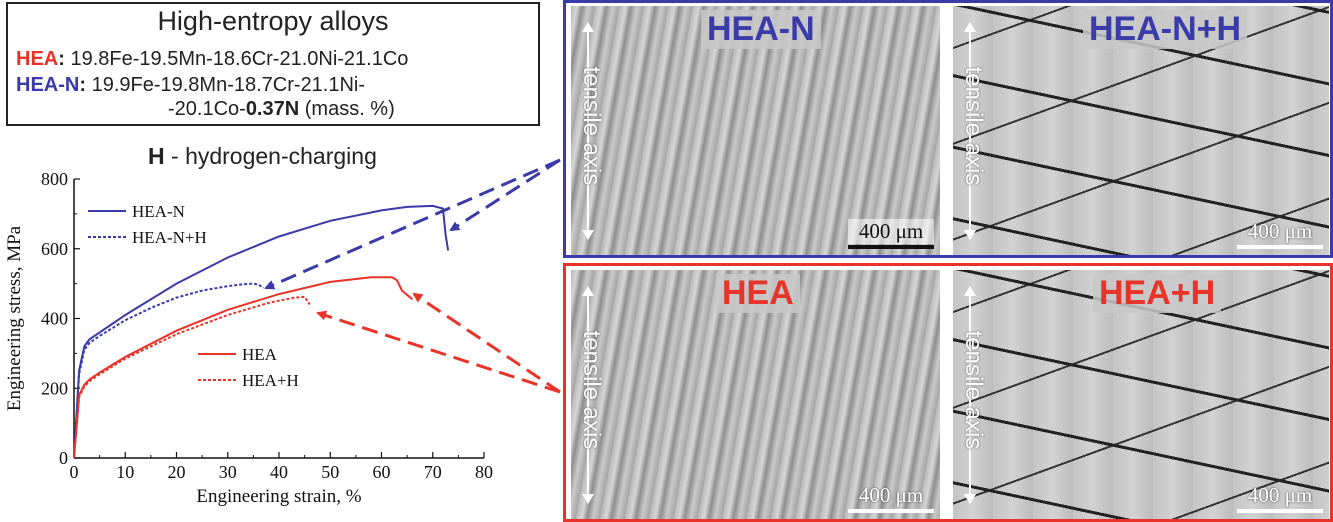  What do you see at coordinates (228, 472) in the screenshot?
I see `x-tick-label: 30` at bounding box center [228, 472].